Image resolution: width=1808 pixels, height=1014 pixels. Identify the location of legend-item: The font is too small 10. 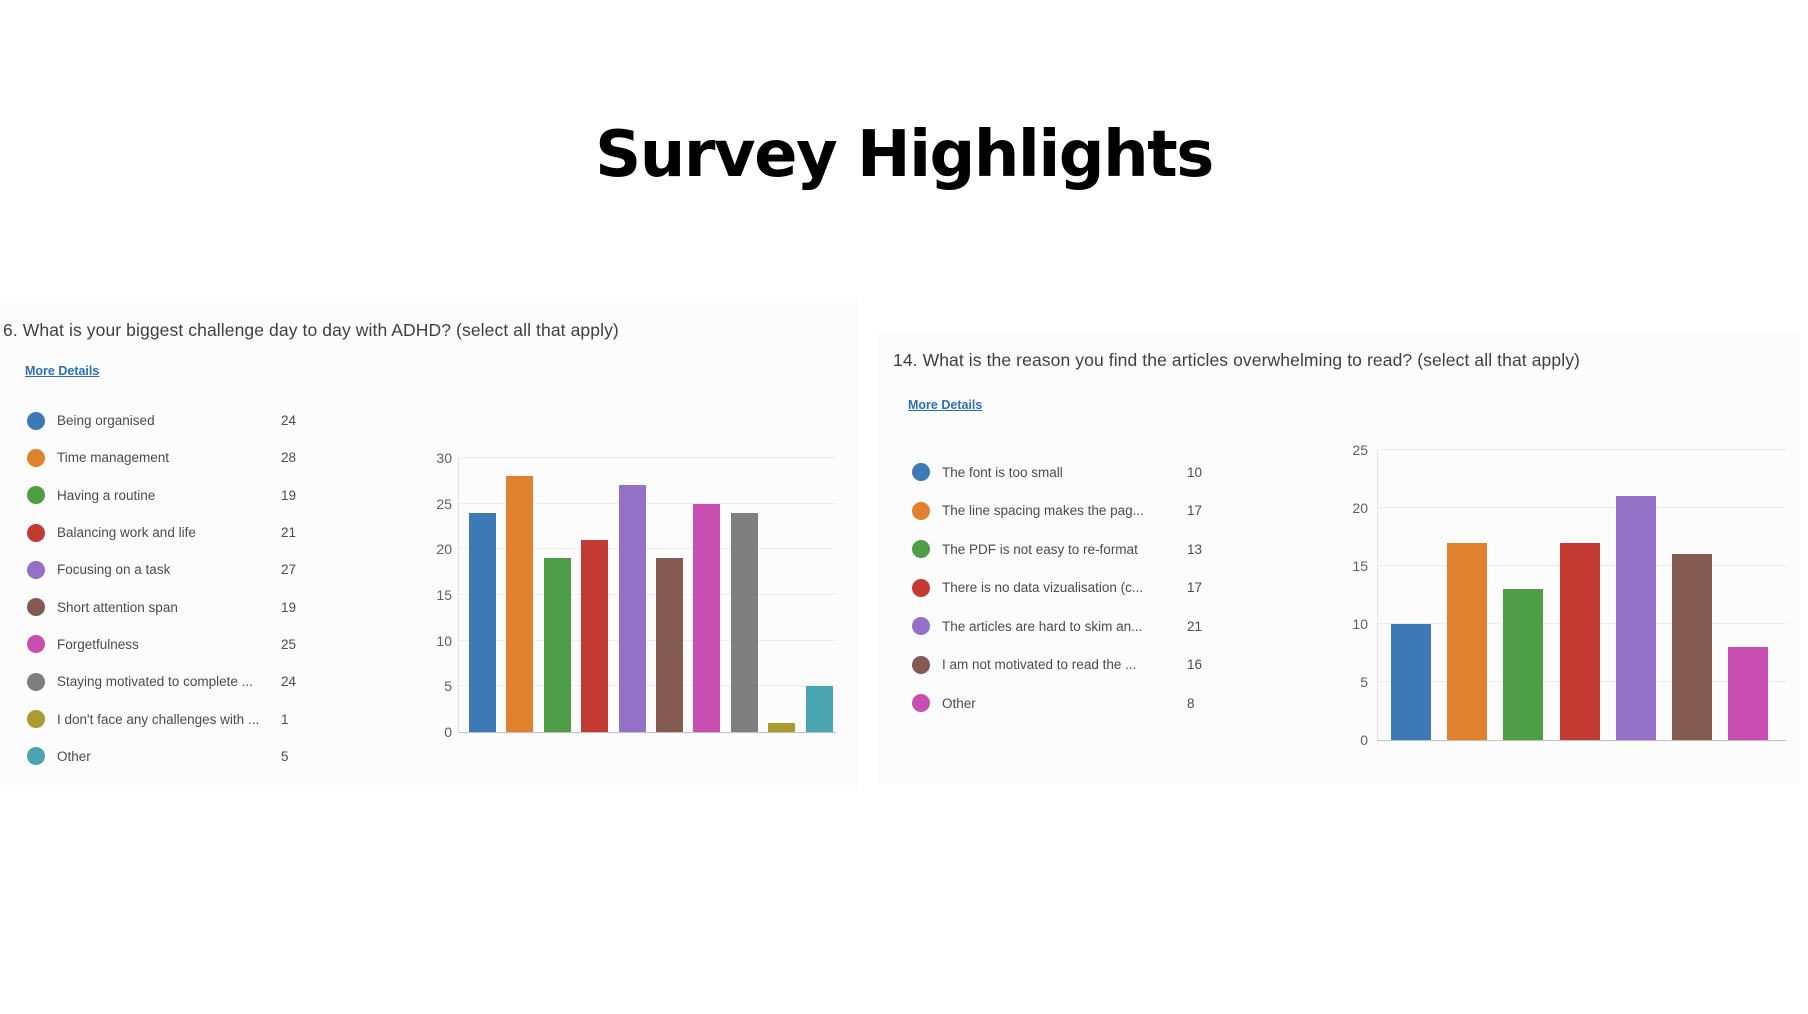
(1062, 472).